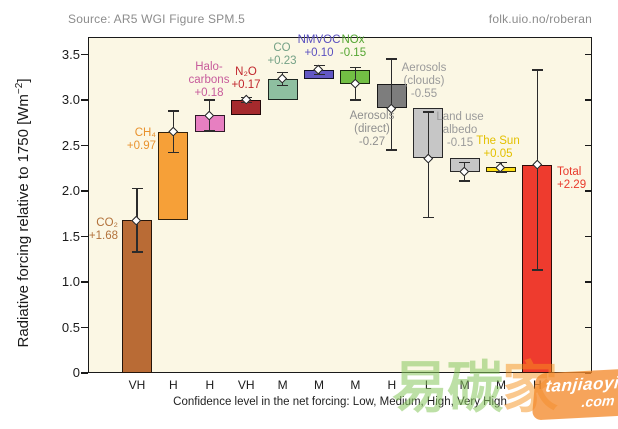  Describe the element at coordinates (246, 72) in the screenshot. I see `bar-label-line: N₂O` at that location.